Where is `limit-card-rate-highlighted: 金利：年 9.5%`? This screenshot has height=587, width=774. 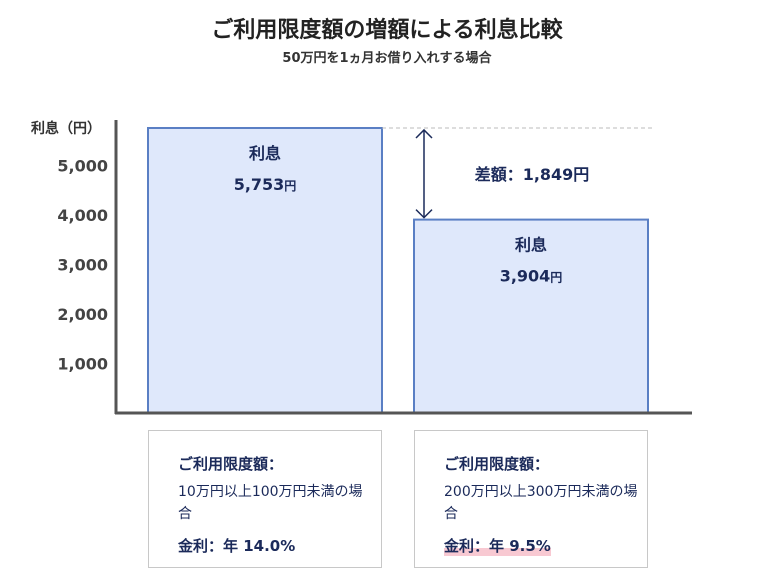 limit-card-rate-highlighted: 金利：年 9.5% is located at coordinates (497, 545).